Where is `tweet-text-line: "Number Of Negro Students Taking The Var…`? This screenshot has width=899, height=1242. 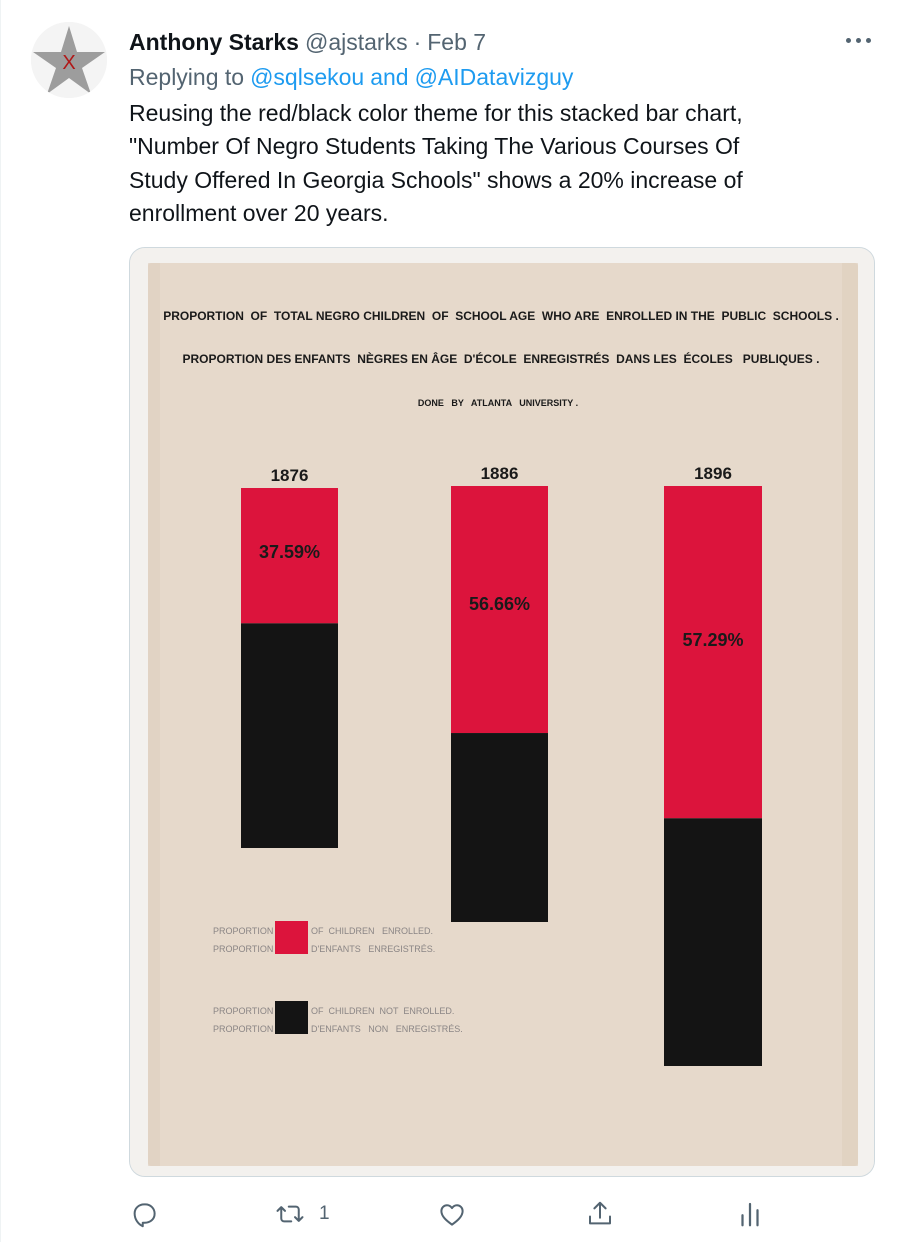
tweet-text-line: "Number Of Negro Students Taking The Var… is located at coordinates (434, 146).